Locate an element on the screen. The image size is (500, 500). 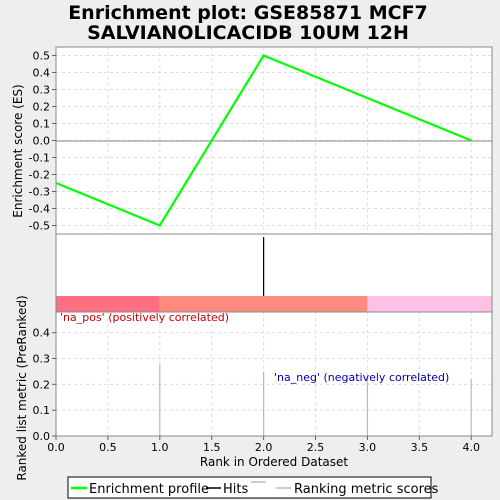
legend-box is located at coordinates (249, 487).